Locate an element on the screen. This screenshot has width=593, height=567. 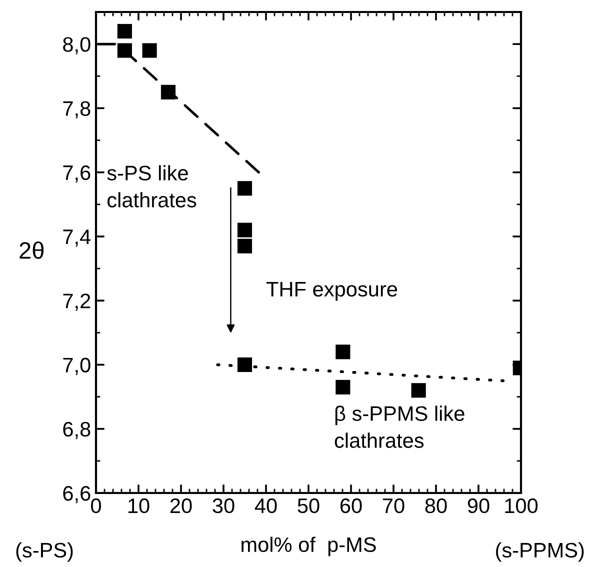
y-tick-label: 6,6 is located at coordinates (76, 495).